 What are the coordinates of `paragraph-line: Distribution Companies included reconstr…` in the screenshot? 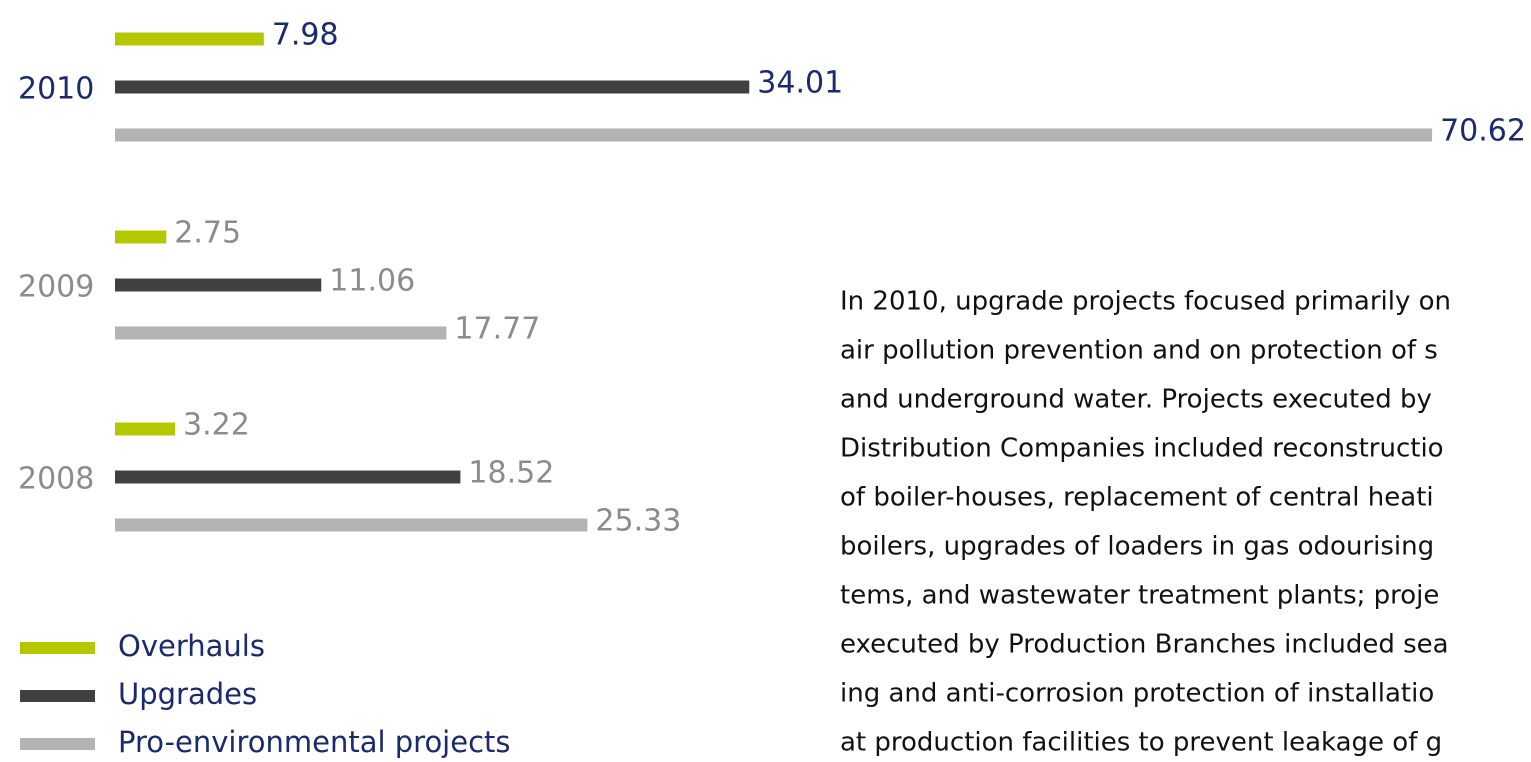 It's located at (1142, 449).